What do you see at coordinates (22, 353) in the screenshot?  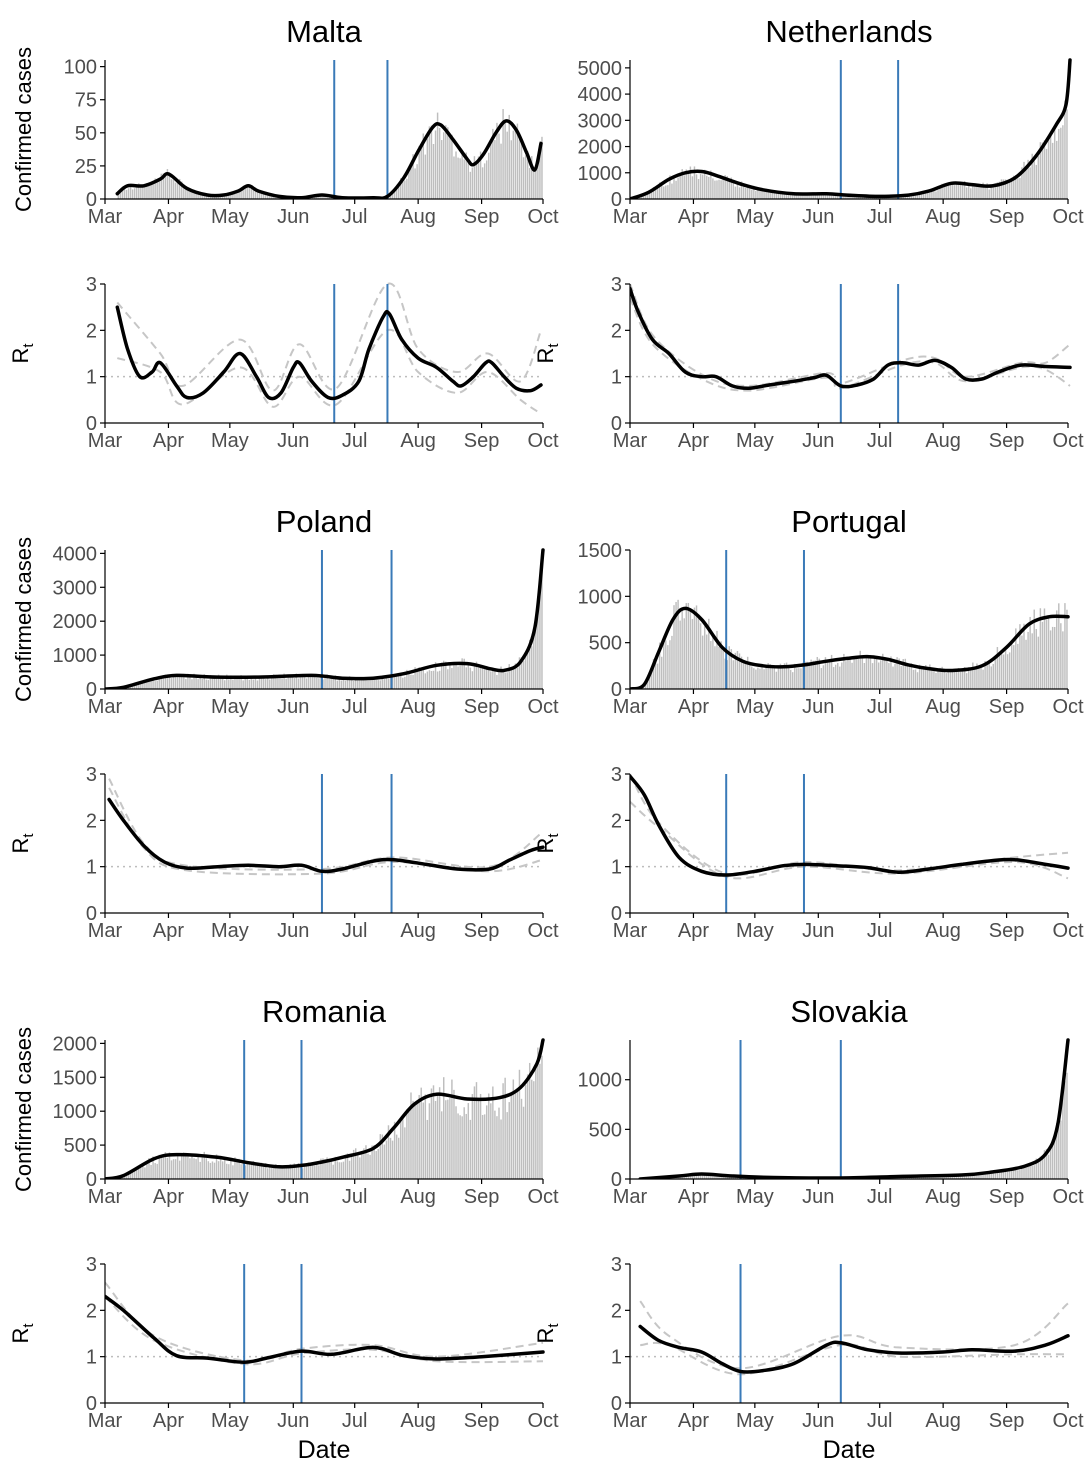 I see `rt-axis-title: Rt` at bounding box center [22, 353].